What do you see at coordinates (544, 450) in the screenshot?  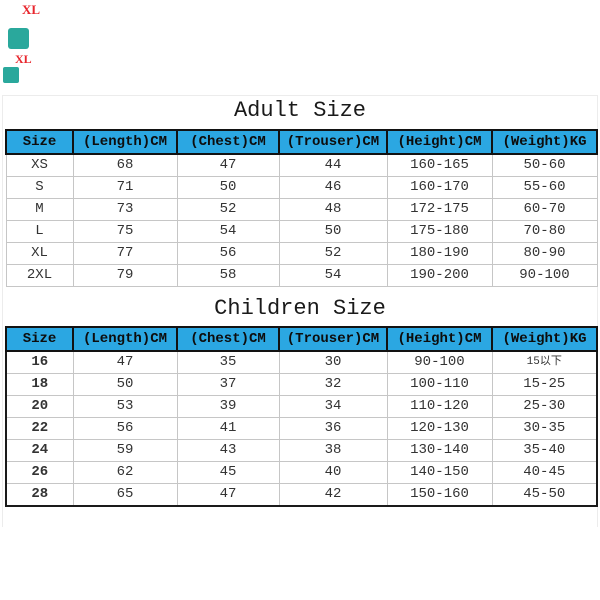 I see `table-cell: 35-40` at bounding box center [544, 450].